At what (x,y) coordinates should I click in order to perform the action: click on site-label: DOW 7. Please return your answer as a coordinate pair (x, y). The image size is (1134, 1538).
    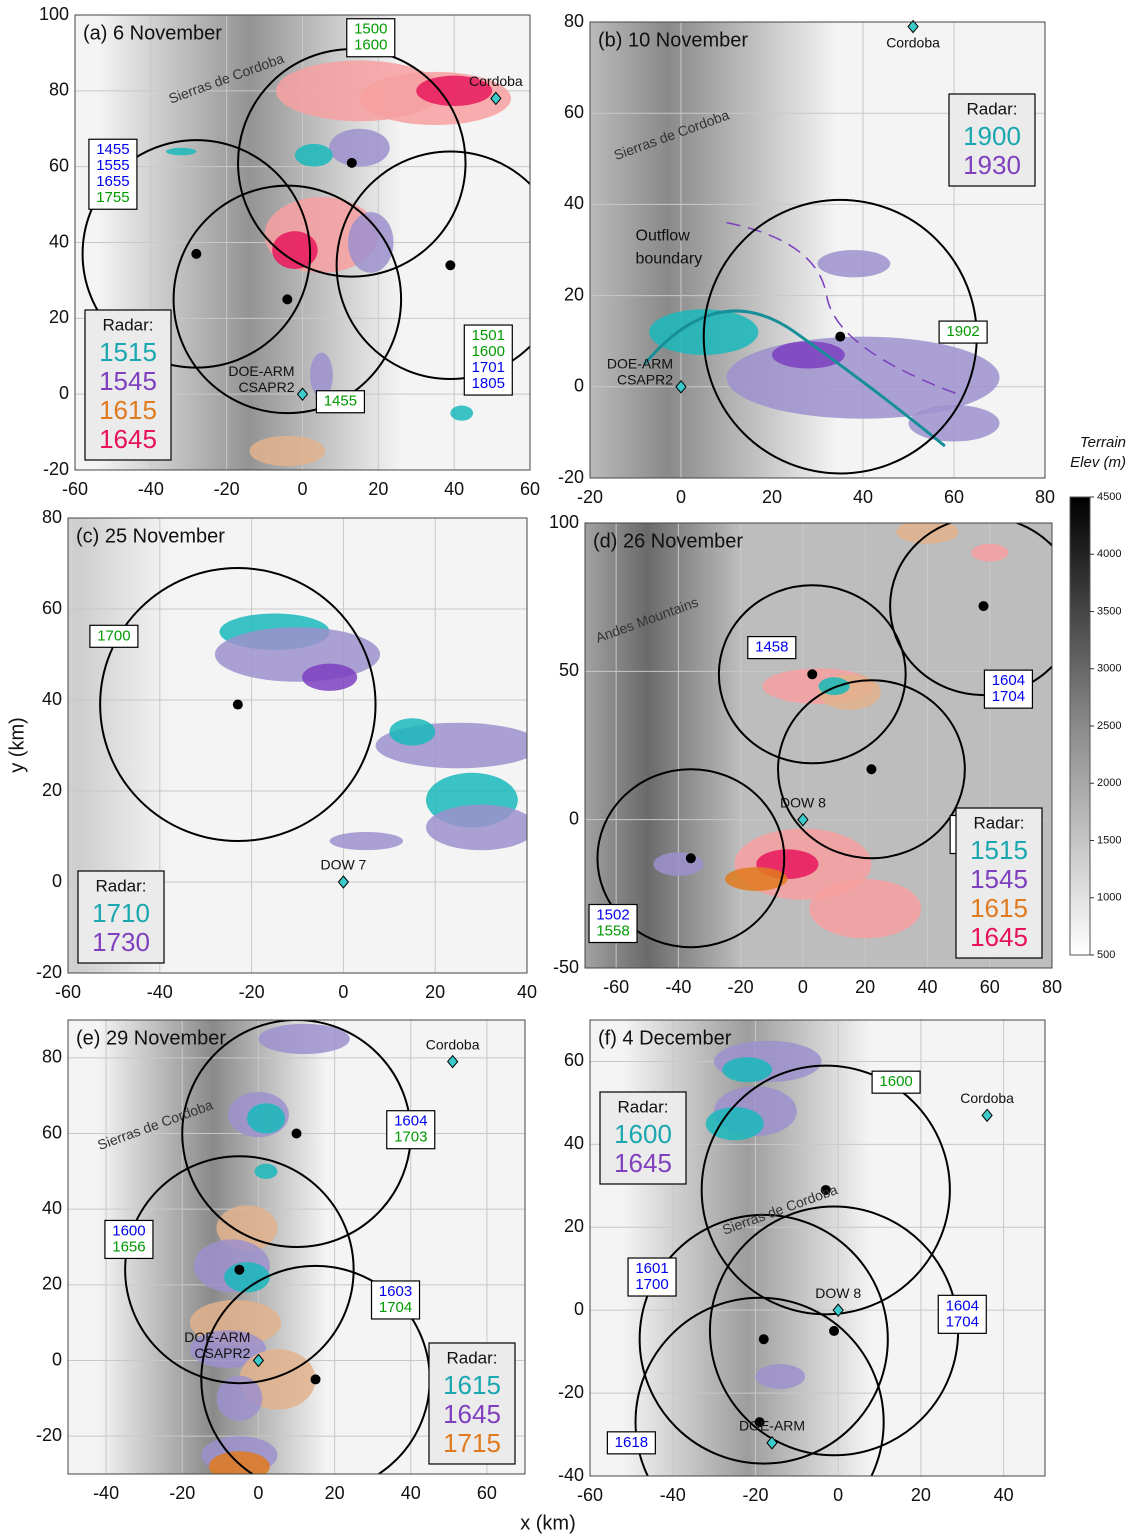
    Looking at the image, I should click on (343, 865).